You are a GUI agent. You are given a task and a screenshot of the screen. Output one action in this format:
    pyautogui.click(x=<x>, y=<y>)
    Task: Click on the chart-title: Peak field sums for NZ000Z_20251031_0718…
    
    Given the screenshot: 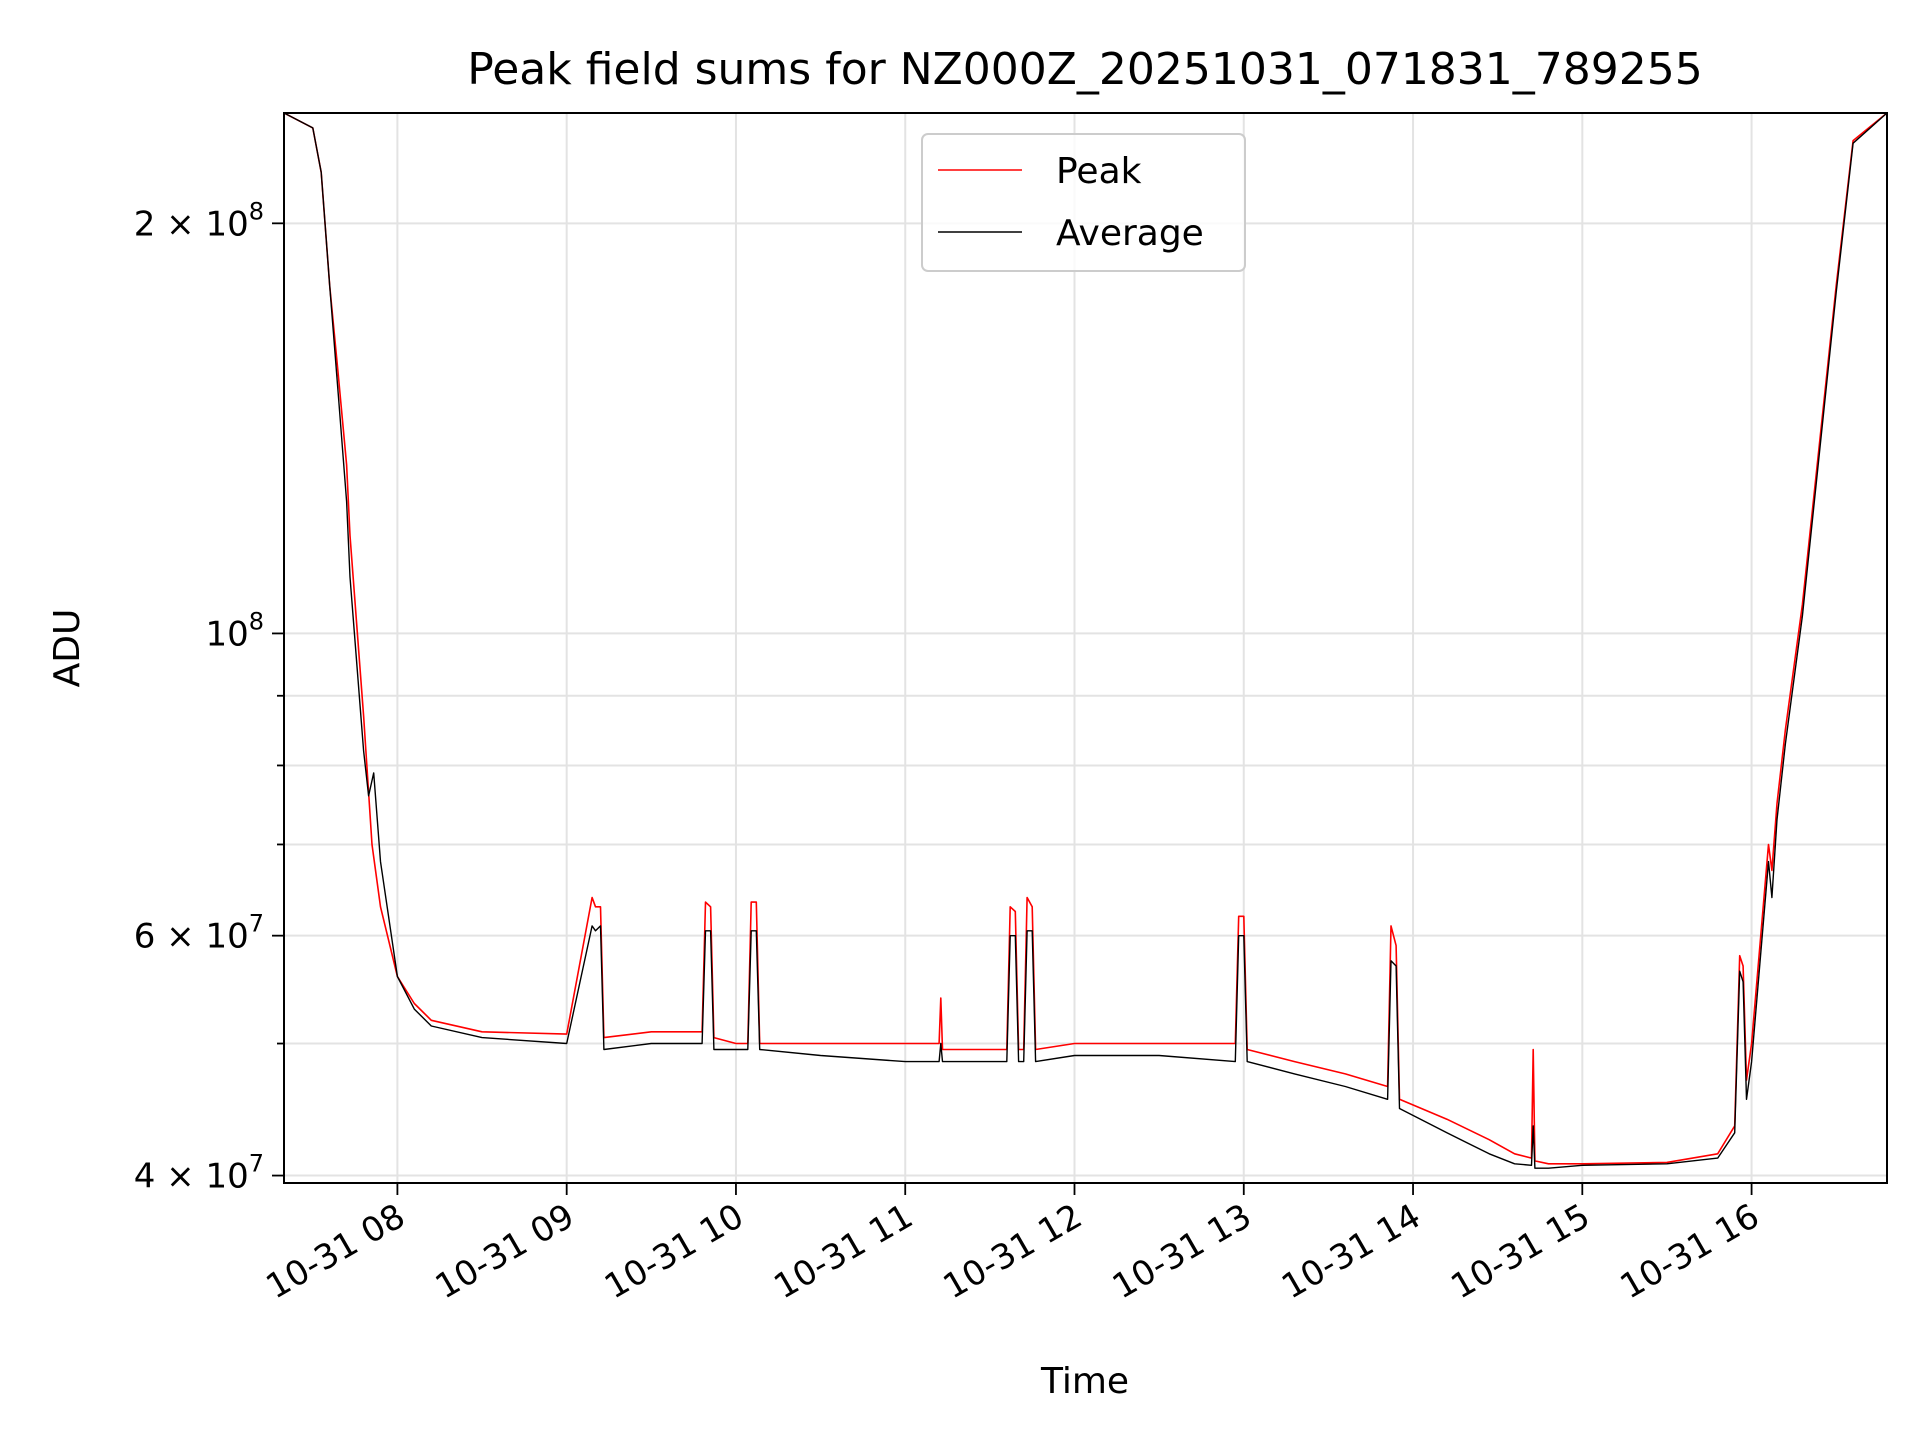 What is the action you would take?
    pyautogui.click(x=1085, y=69)
    